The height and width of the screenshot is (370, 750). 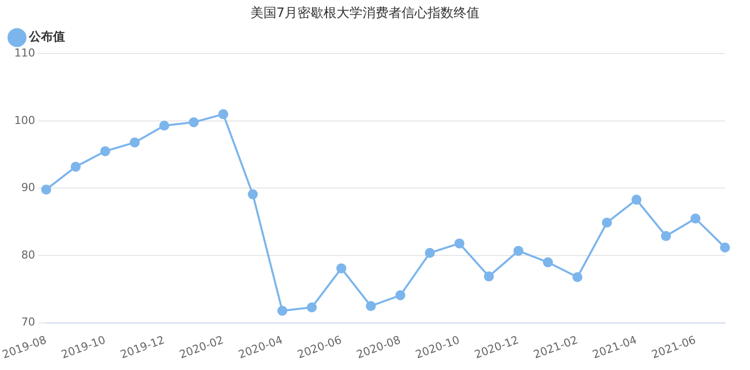 What do you see at coordinates (28, 255) in the screenshot?
I see `y-tick-label: 80` at bounding box center [28, 255].